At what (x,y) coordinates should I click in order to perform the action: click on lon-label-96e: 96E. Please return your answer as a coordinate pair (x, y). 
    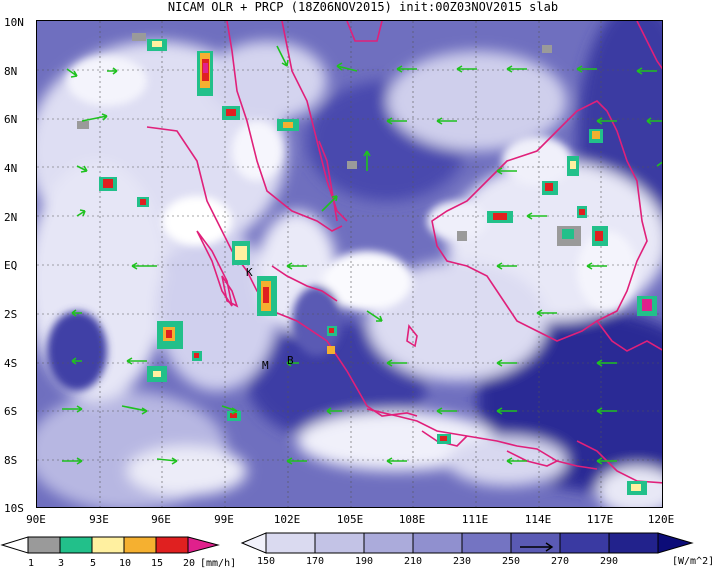
    Looking at the image, I should click on (161, 519).